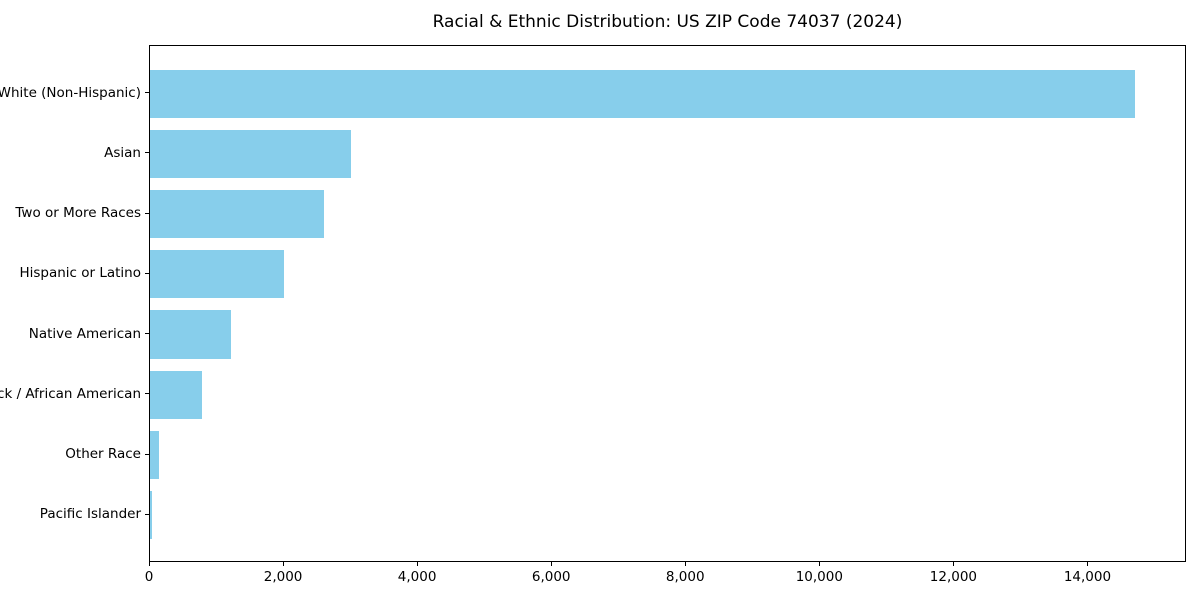 The width and height of the screenshot is (1200, 600). Describe the element at coordinates (70, 92) in the screenshot. I see `y-tick-label-white-non-hispanic: White (Non-Hispanic)` at that location.